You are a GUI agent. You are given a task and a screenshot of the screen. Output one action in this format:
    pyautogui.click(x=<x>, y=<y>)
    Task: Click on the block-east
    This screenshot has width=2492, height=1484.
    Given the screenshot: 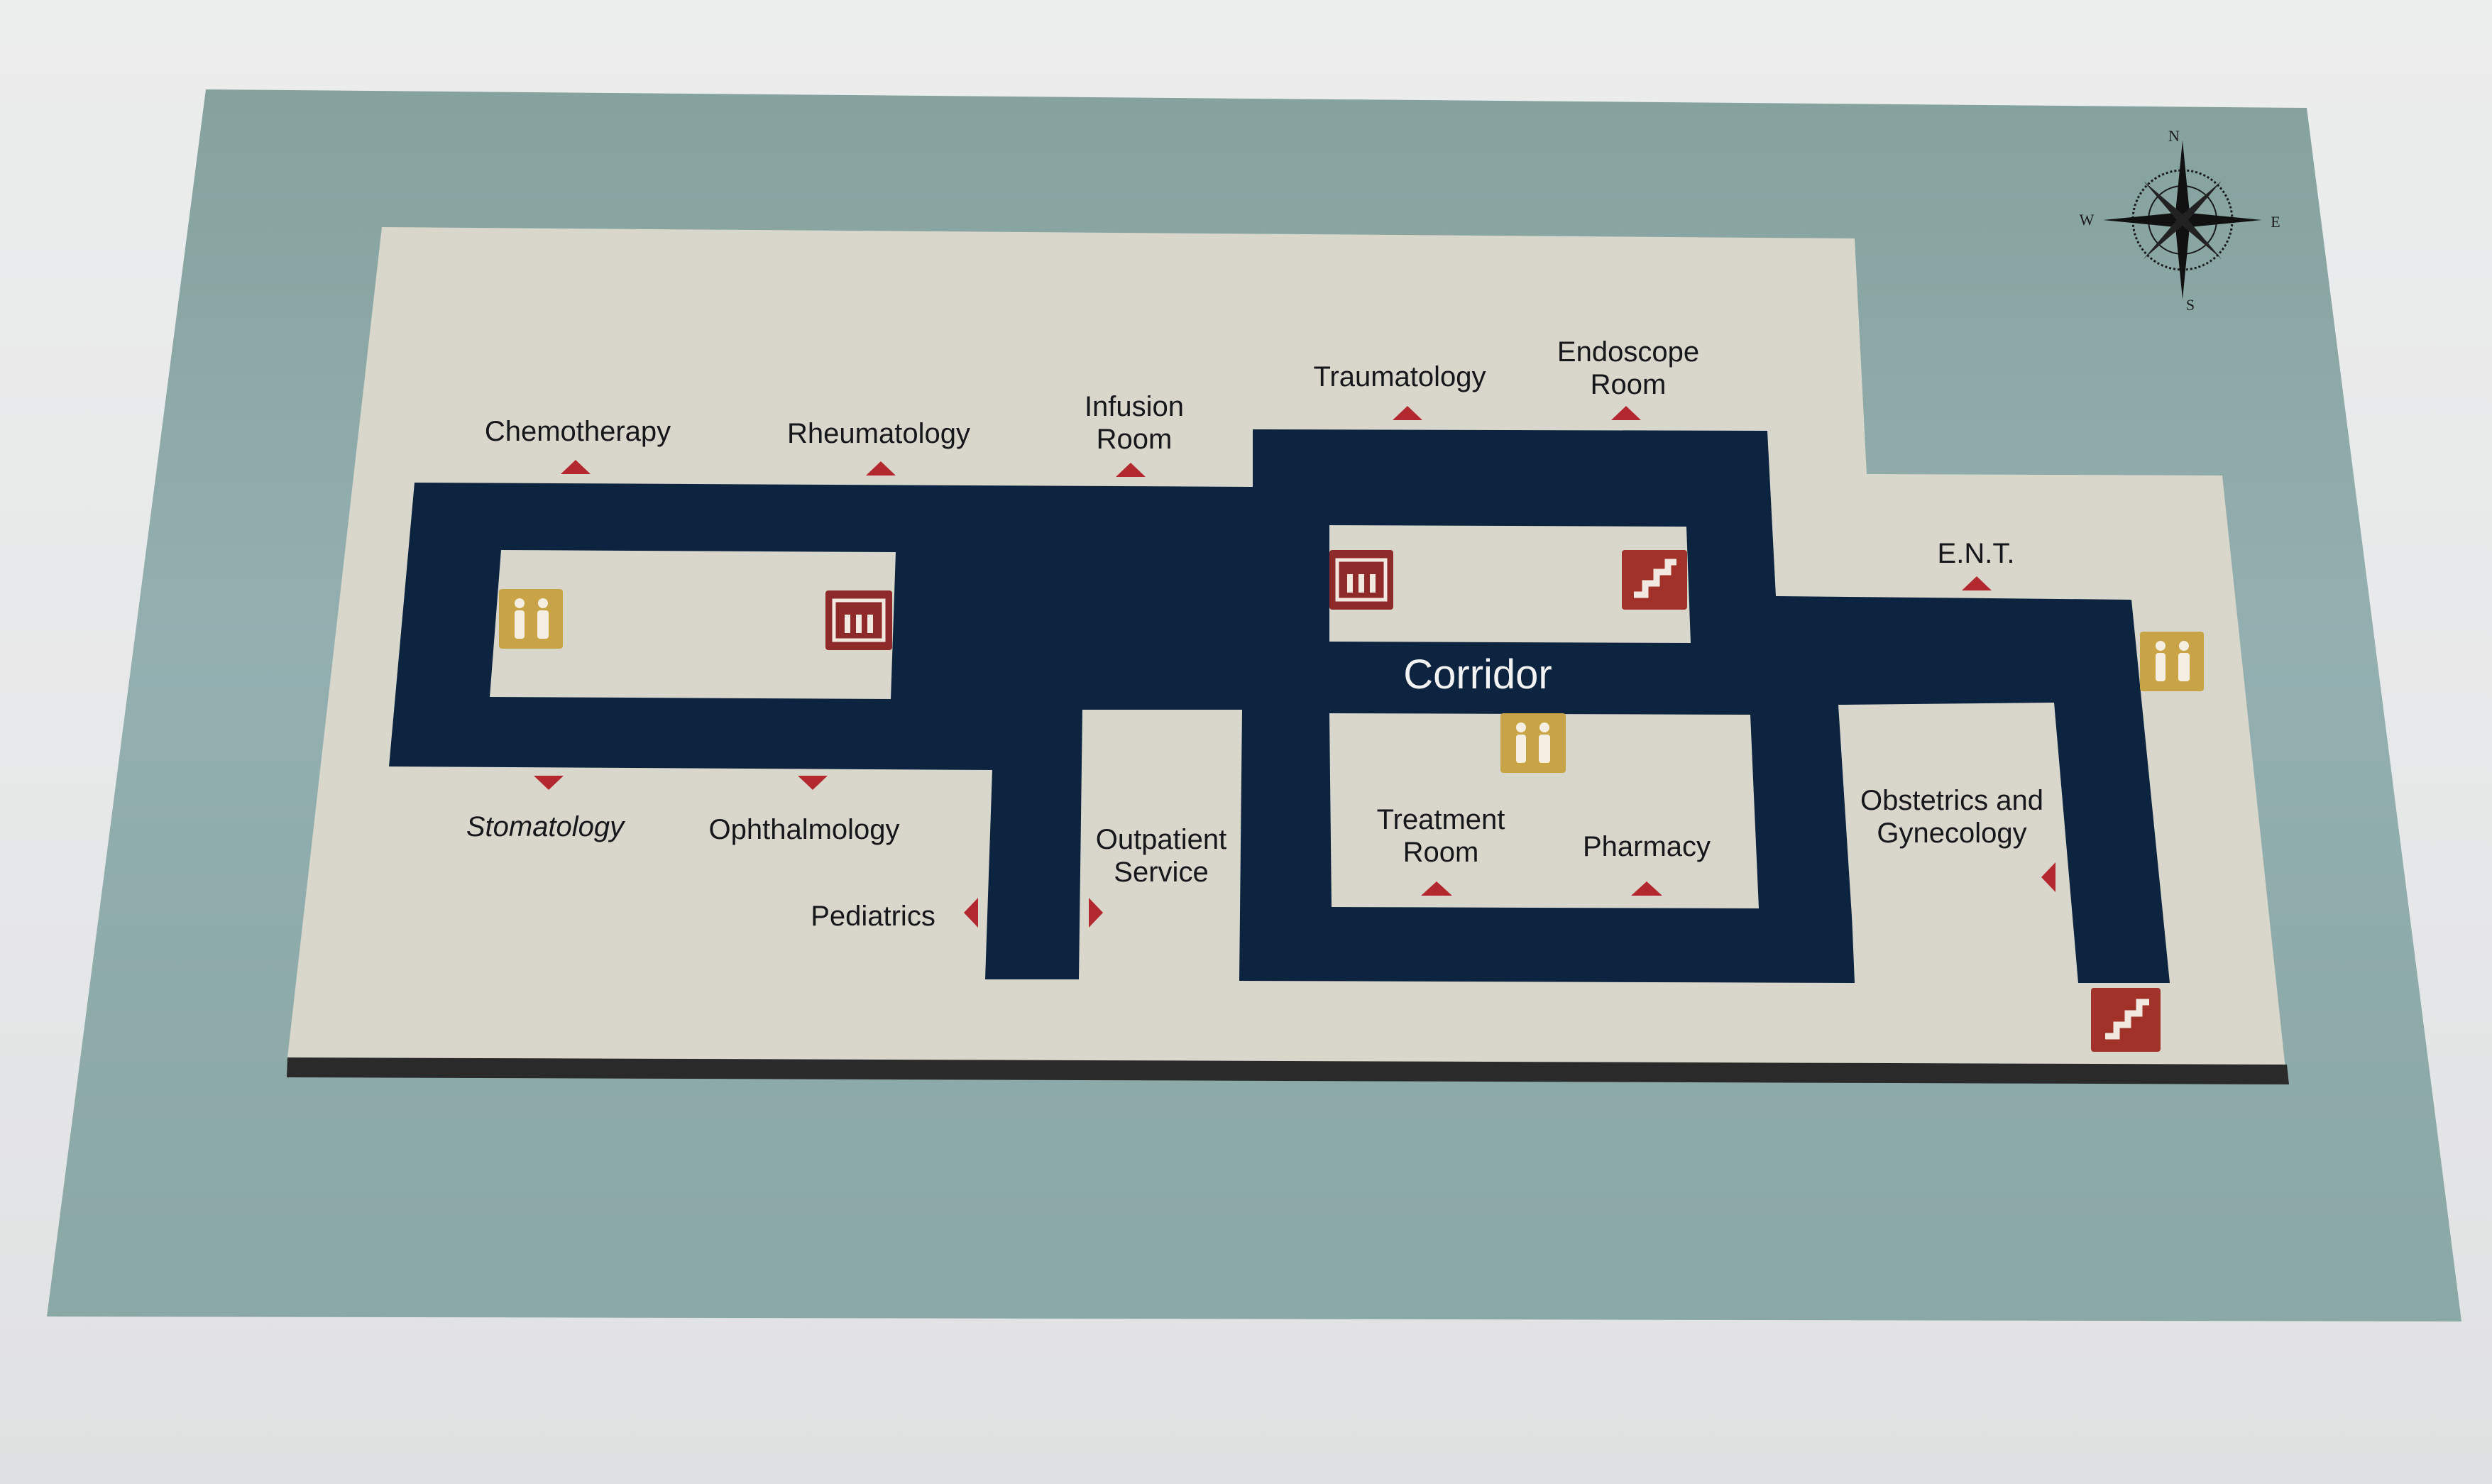 What is the action you would take?
    pyautogui.click(x=1955, y=844)
    